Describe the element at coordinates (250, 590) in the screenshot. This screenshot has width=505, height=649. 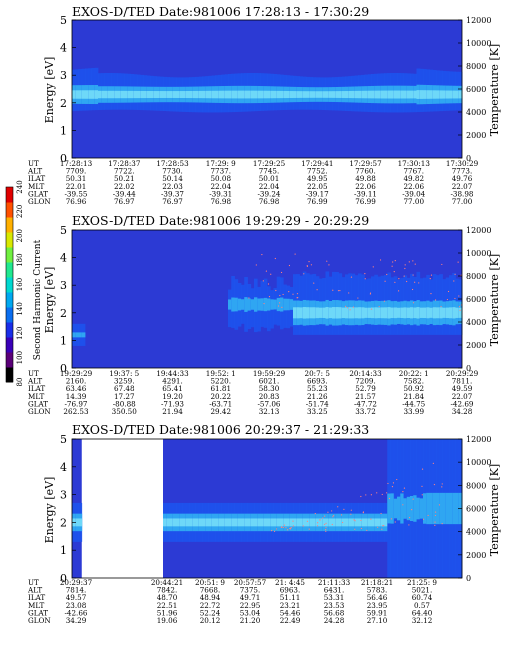
I see `row-value: 7375.` at that location.